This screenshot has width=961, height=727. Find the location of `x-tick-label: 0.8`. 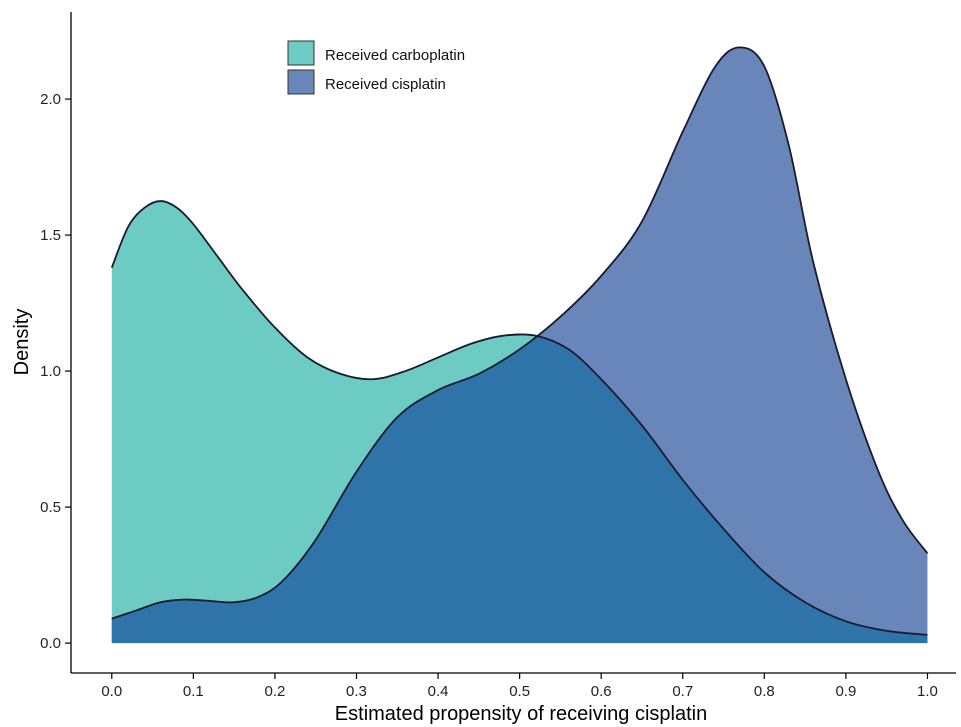

x-tick-label: 0.8 is located at coordinates (764, 691).